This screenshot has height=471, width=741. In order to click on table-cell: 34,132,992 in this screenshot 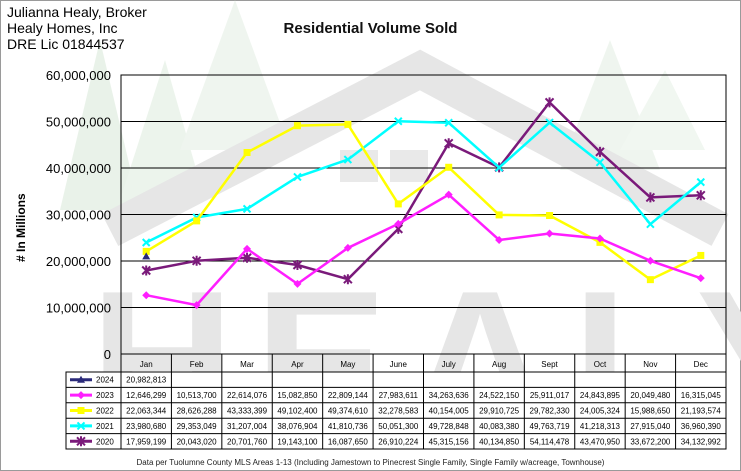, I will do `click(701, 441)`.